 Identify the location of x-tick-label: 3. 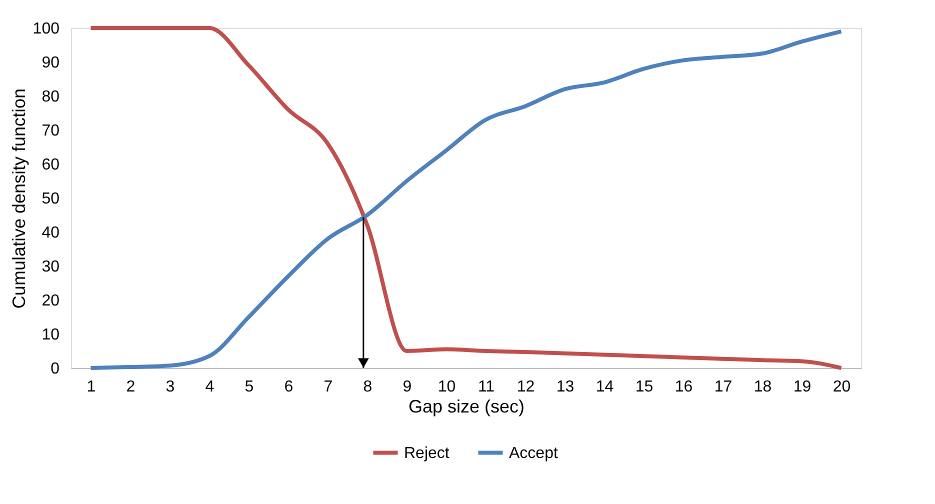
(170, 387).